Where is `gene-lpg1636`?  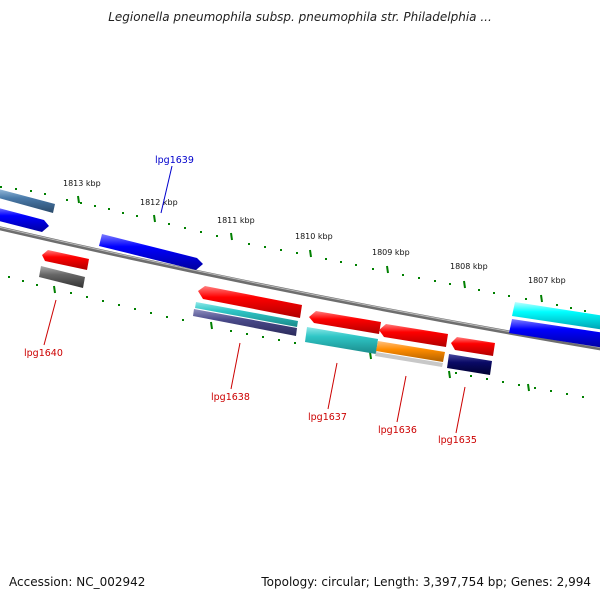 gene-lpg1636 is located at coordinates (410, 351).